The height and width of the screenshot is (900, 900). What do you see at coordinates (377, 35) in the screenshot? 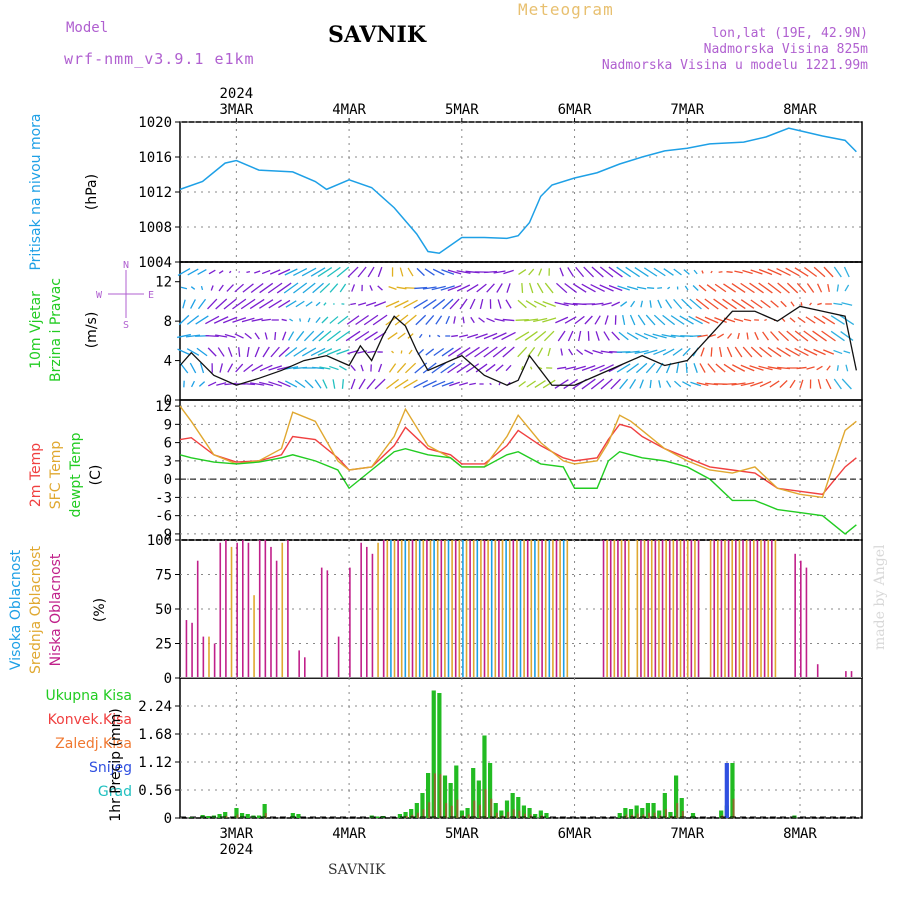
I see `station-title: SAVNIK` at bounding box center [377, 35].